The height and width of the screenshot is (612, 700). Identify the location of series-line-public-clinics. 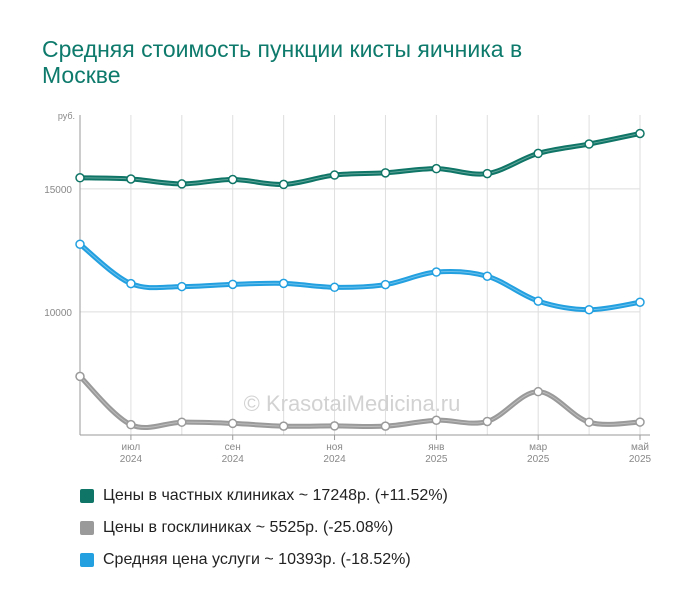
(360, 402).